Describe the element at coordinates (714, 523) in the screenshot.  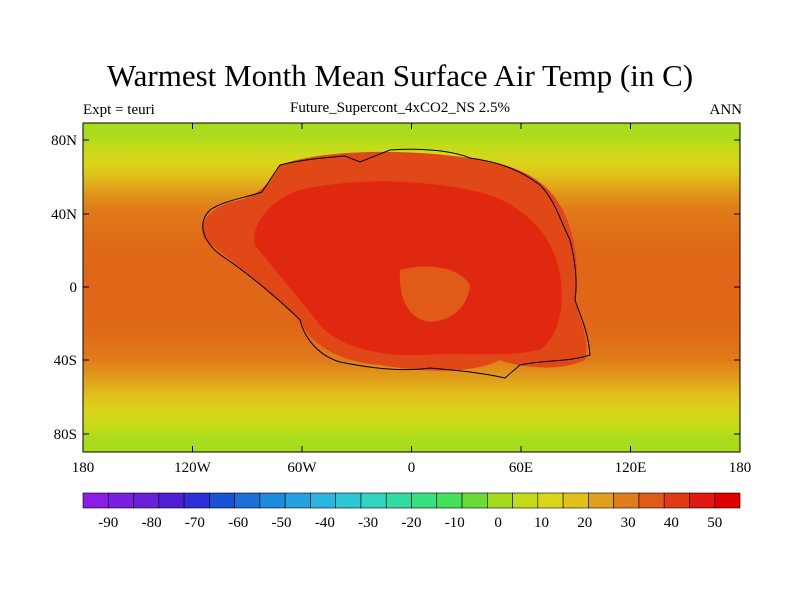
I see `colorbar-label: 50` at that location.